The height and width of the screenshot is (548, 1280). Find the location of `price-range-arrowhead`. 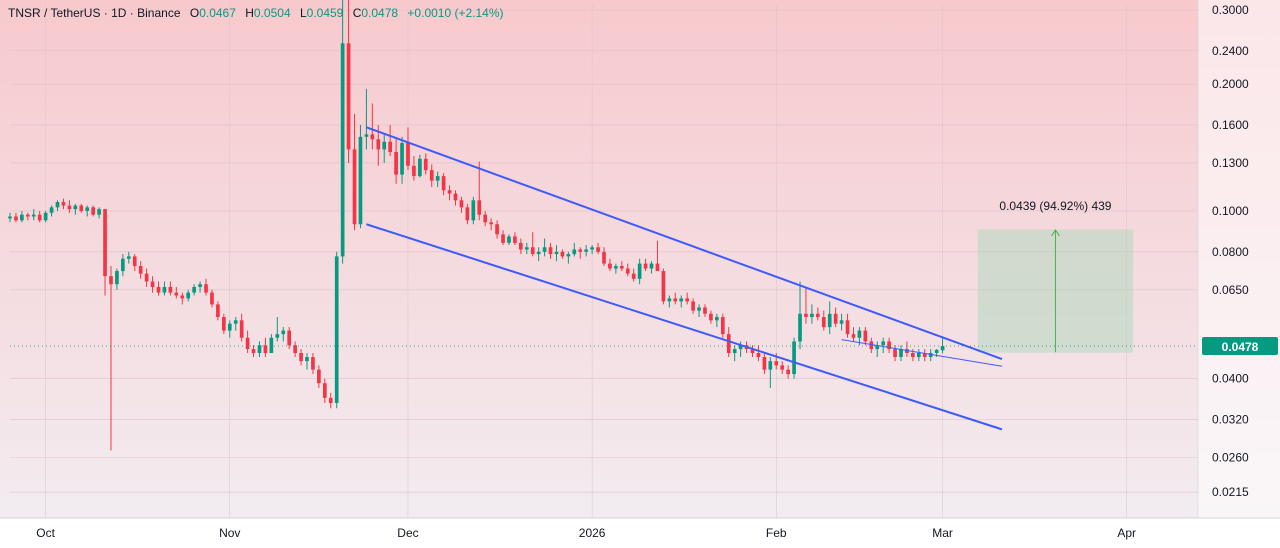

price-range-arrowhead is located at coordinates (1055, 233).